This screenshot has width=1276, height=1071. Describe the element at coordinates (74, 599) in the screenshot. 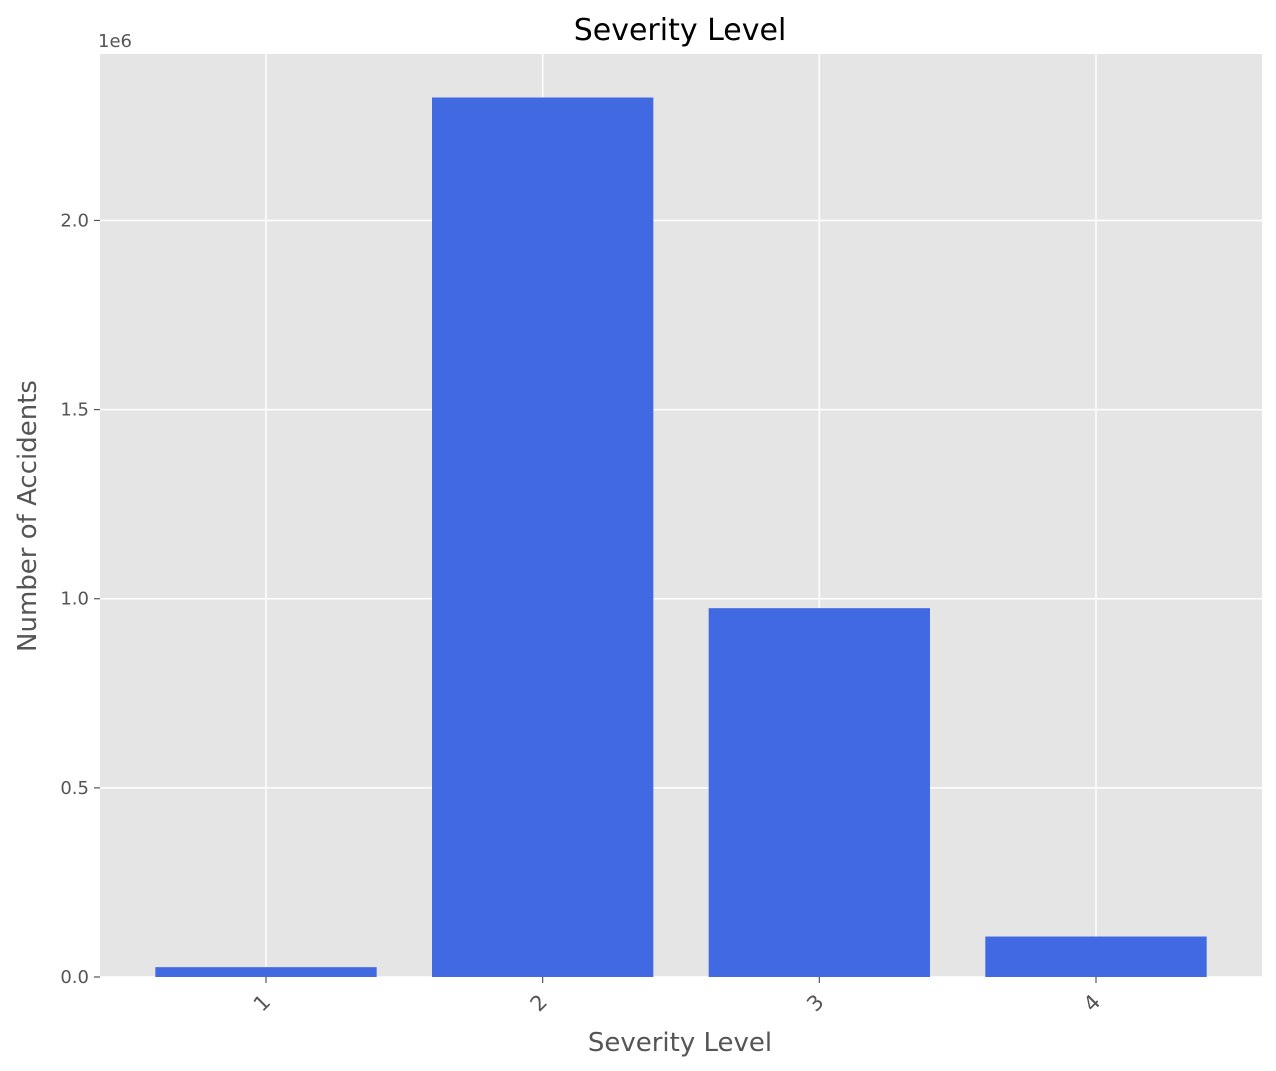

I see `y-tick-label: 1.0` at that location.